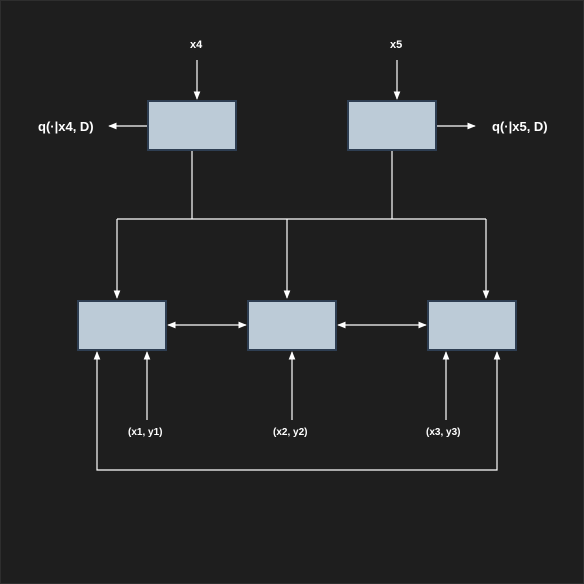 Image resolution: width=584 pixels, height=584 pixels. I want to click on arrow-outer-loop, so click(297, 411).